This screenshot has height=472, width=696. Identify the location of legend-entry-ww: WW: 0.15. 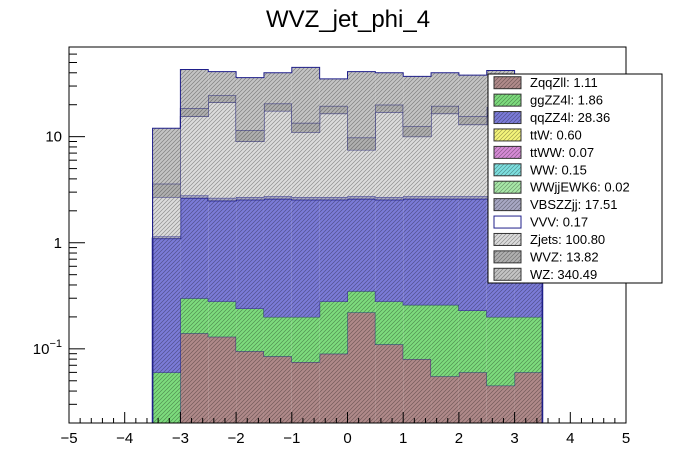
(558, 169).